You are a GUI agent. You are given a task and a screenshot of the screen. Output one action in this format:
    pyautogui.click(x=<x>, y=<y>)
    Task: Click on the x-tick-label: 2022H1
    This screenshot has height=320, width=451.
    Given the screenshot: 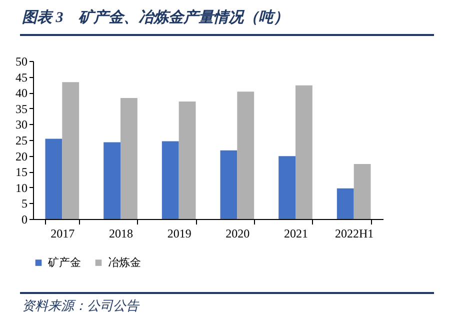 What is the action you would take?
    pyautogui.click(x=354, y=233)
    